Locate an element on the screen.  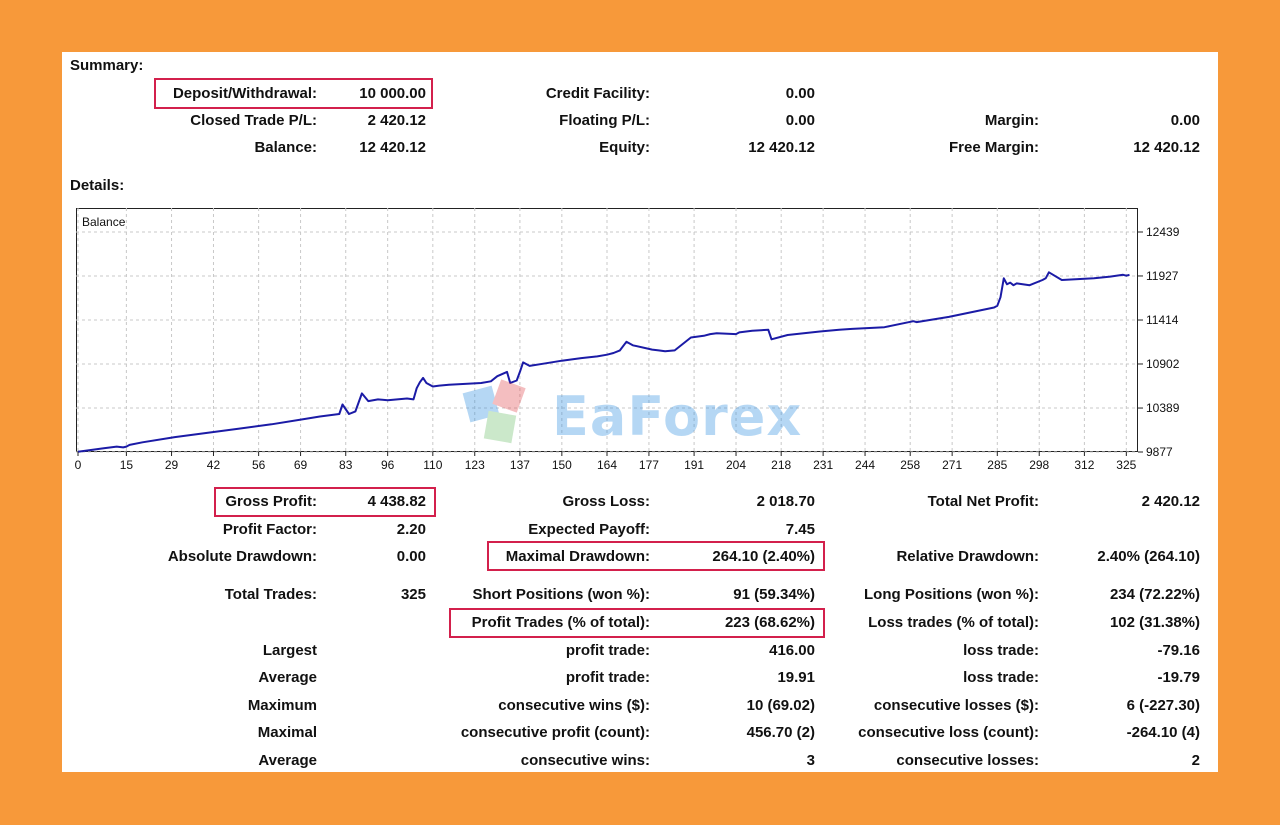
stat-row-0-loss-value: -79.16 is located at coordinates (1178, 650).